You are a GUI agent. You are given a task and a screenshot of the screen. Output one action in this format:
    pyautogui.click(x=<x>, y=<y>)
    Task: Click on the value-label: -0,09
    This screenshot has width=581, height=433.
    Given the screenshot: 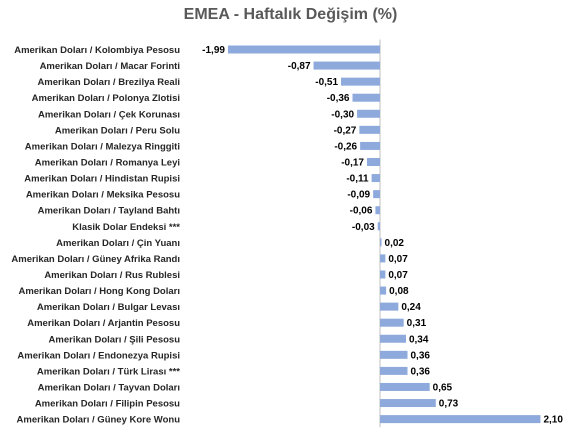 What is the action you would take?
    pyautogui.click(x=358, y=195)
    